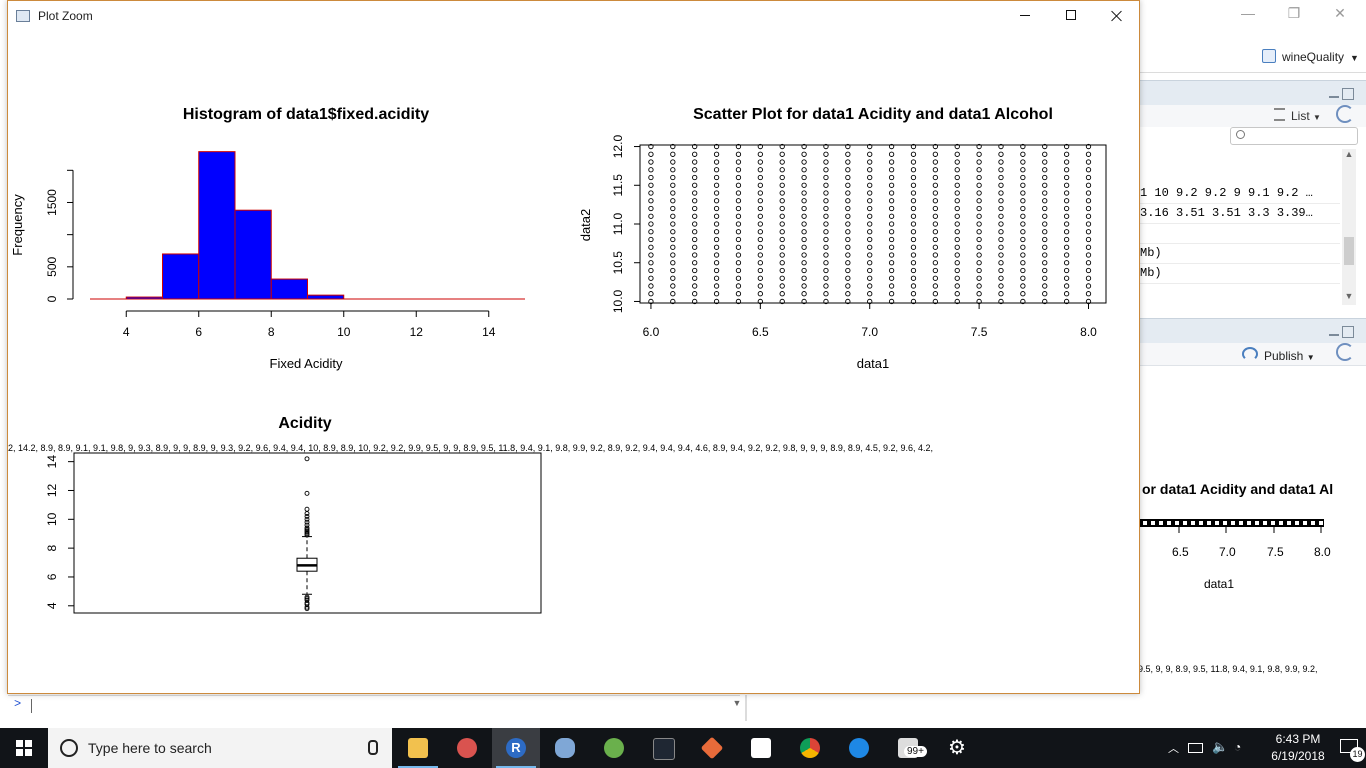 The width and height of the screenshot is (1366, 768). I want to click on calculator-taskbar-button, so click(761, 748).